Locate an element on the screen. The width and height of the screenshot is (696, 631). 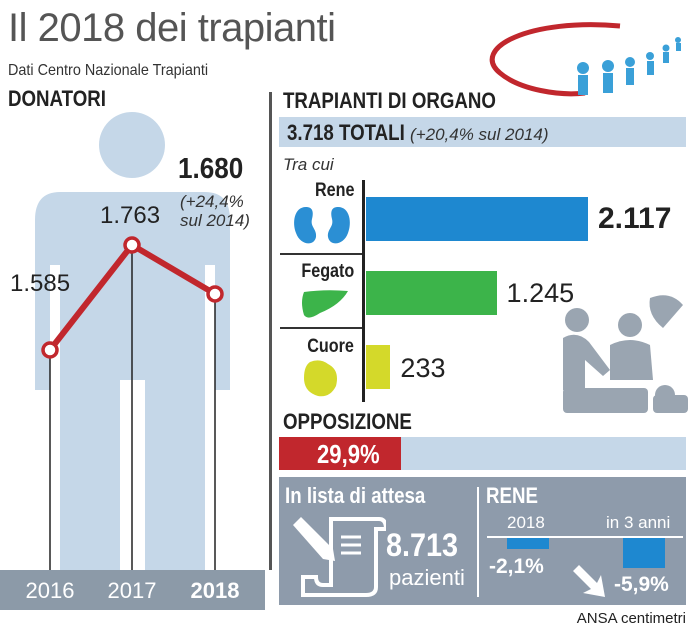
label-2018: 1.680 is located at coordinates (211, 169).